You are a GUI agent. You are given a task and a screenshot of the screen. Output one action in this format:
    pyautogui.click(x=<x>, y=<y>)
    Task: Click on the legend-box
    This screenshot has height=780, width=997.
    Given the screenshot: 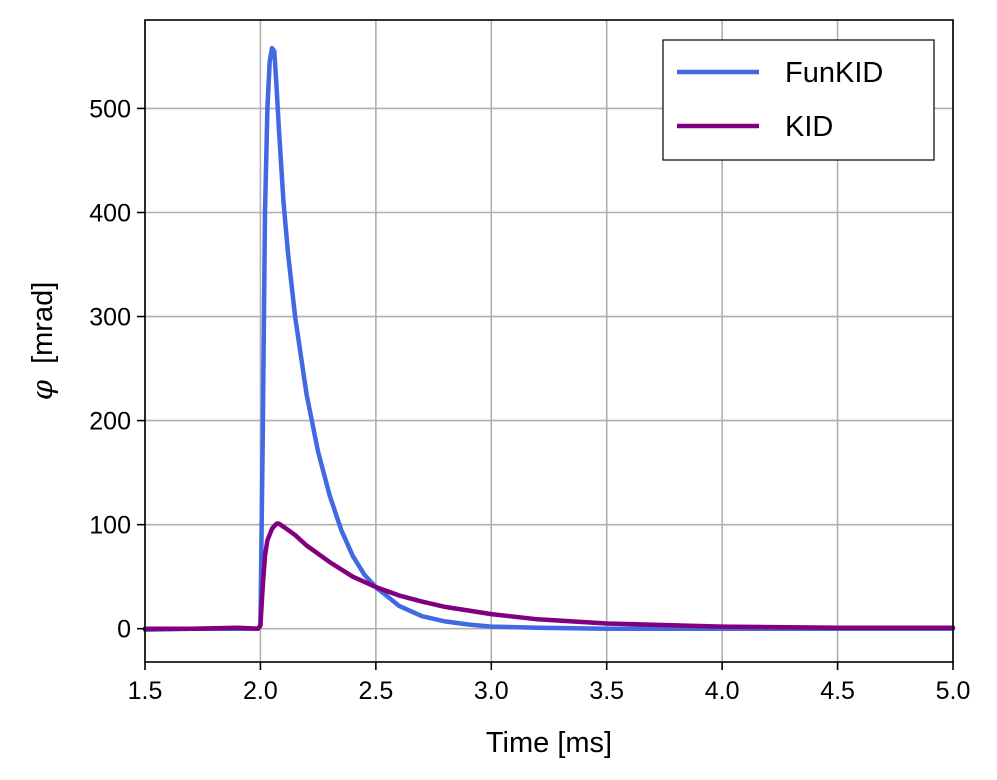 What is the action you would take?
    pyautogui.click(x=798, y=100)
    